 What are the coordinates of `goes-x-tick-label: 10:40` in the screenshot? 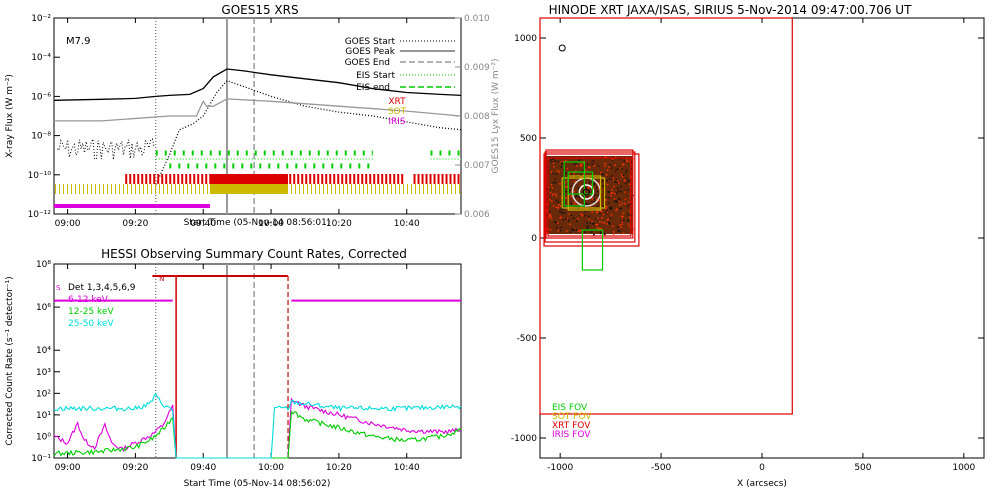 It's located at (407, 224).